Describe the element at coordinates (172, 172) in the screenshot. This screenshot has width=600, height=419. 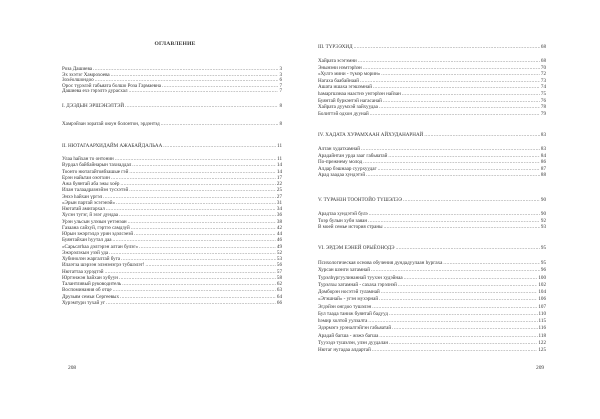
I see `toc-entry: Тоонто нютагайтоябзашые гэй 14` at that location.